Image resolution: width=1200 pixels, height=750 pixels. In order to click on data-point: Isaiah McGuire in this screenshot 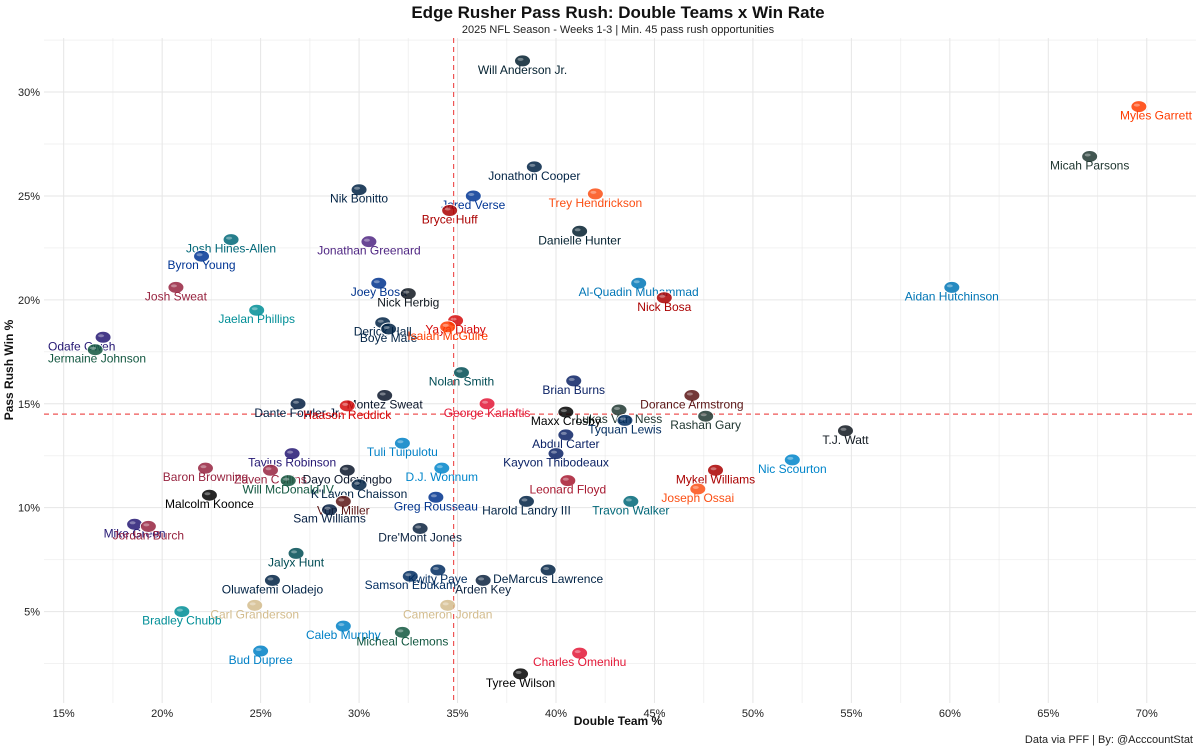, I will do `click(447, 331)`.